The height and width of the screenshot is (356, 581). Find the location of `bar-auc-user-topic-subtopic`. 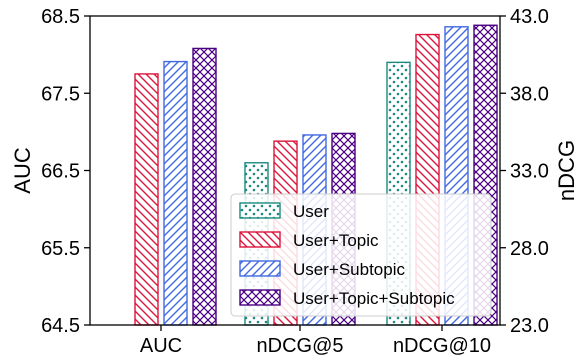

bar-auc-user-topic-subtopic is located at coordinates (204, 186).